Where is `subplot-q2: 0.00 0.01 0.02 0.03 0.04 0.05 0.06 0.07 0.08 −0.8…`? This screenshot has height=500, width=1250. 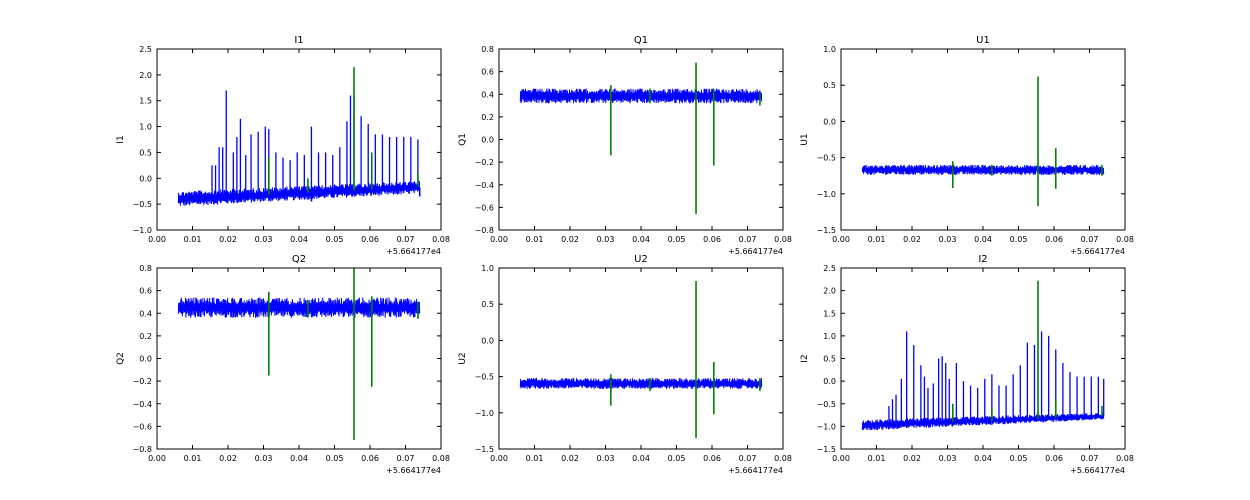
subplot-q2: 0.00 0.01 0.02 0.03 0.04 0.05 0.06 0.07 0.08 −0.8… is located at coordinates (283, 364).